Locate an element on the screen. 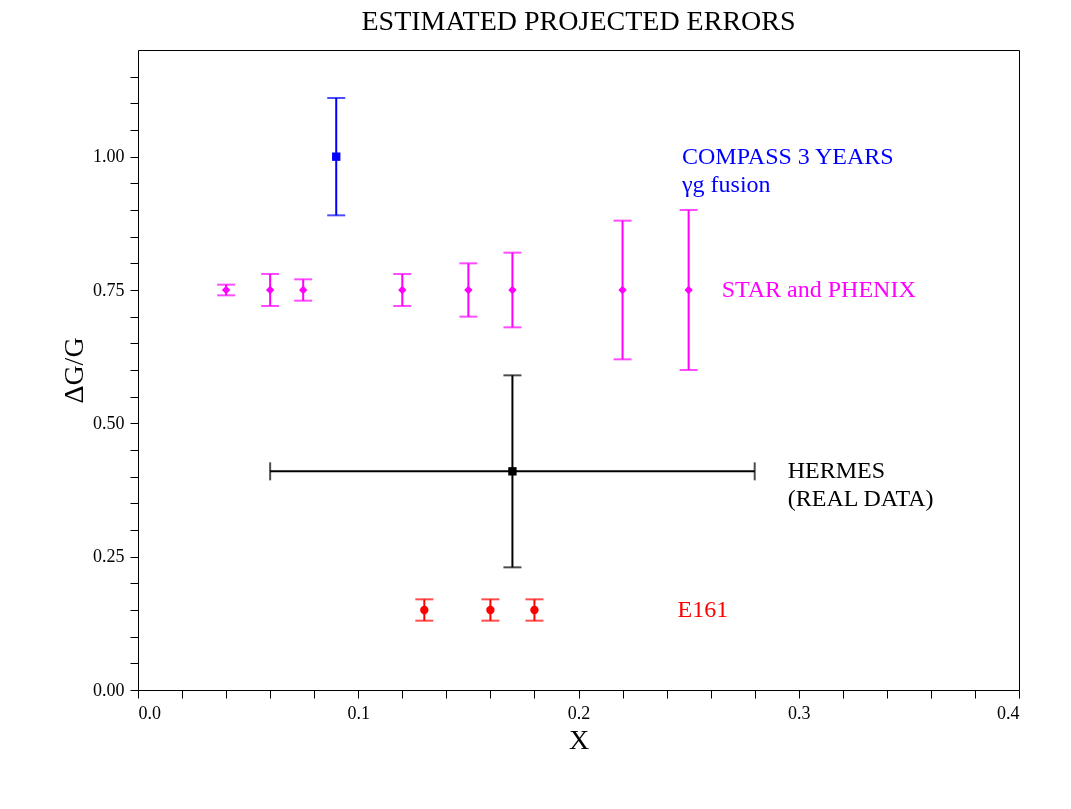 Image resolution: width=1071 pixels, height=809 pixels. y-tick-label: 0.25 is located at coordinates (109, 556).